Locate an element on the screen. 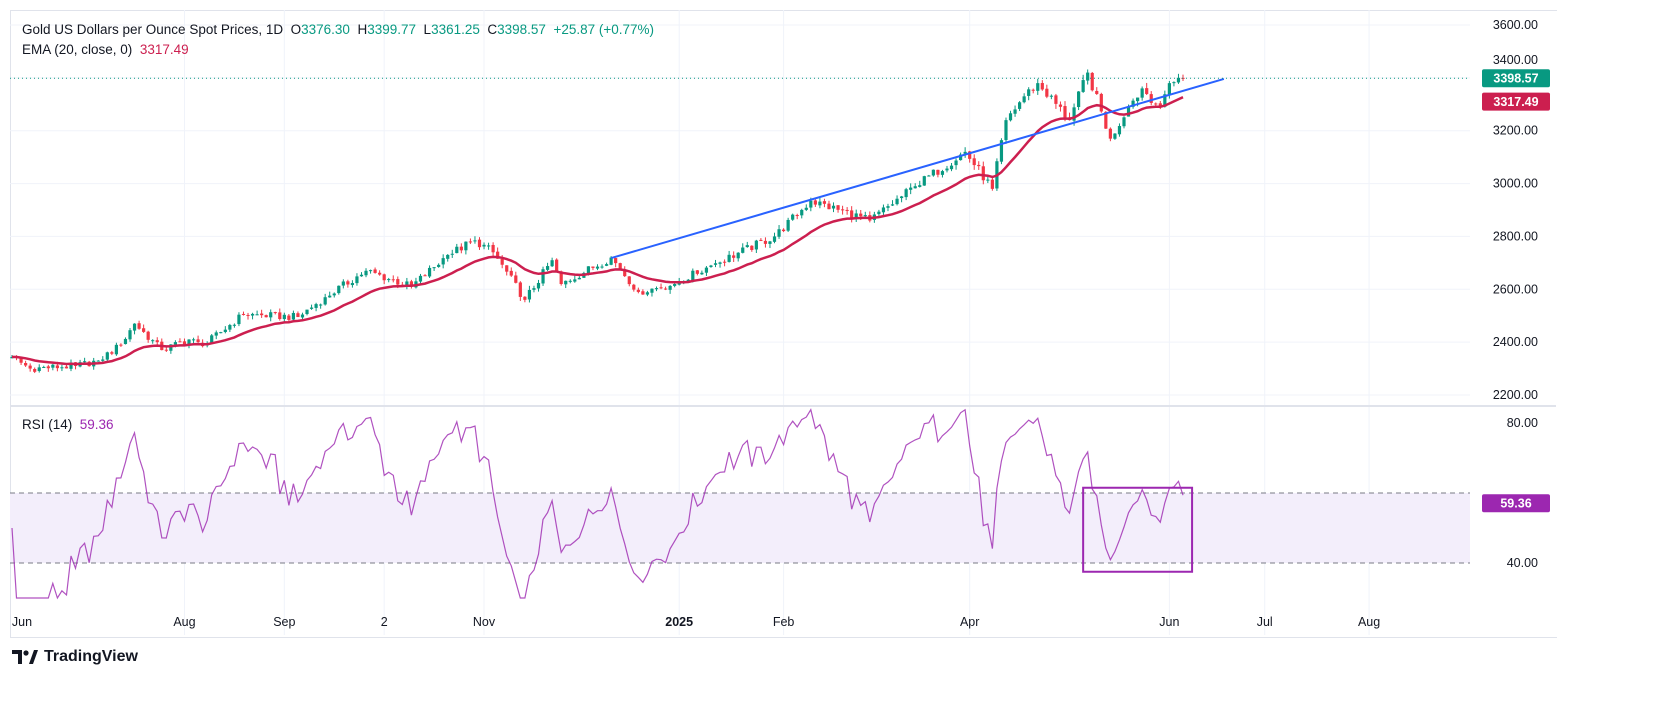 Image resolution: width=1661 pixels, height=718 pixels. time-axis-label: 2025 is located at coordinates (679, 622).